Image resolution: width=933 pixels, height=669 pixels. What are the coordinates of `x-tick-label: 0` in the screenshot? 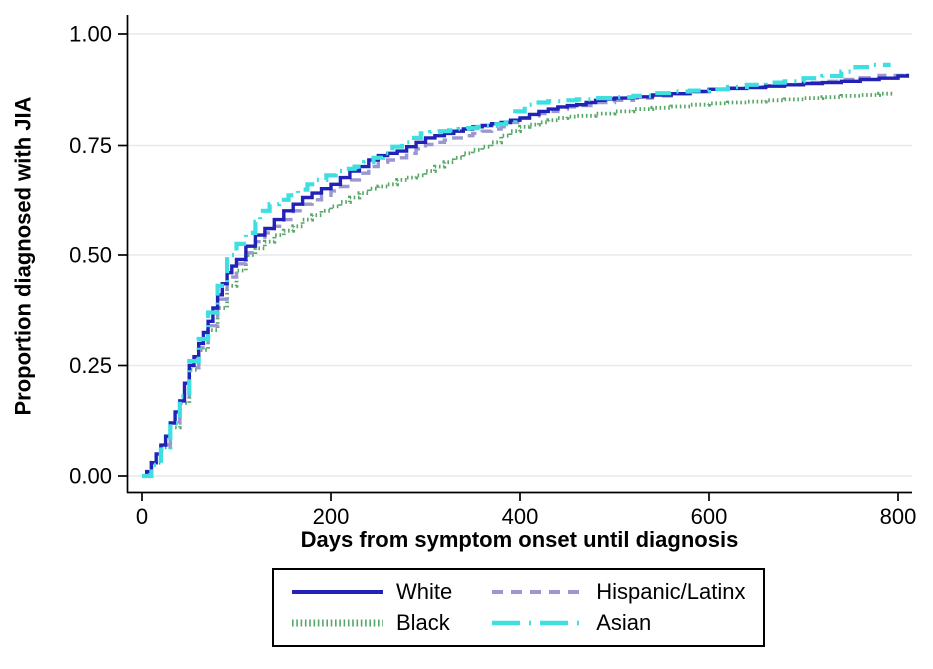 It's located at (142, 516).